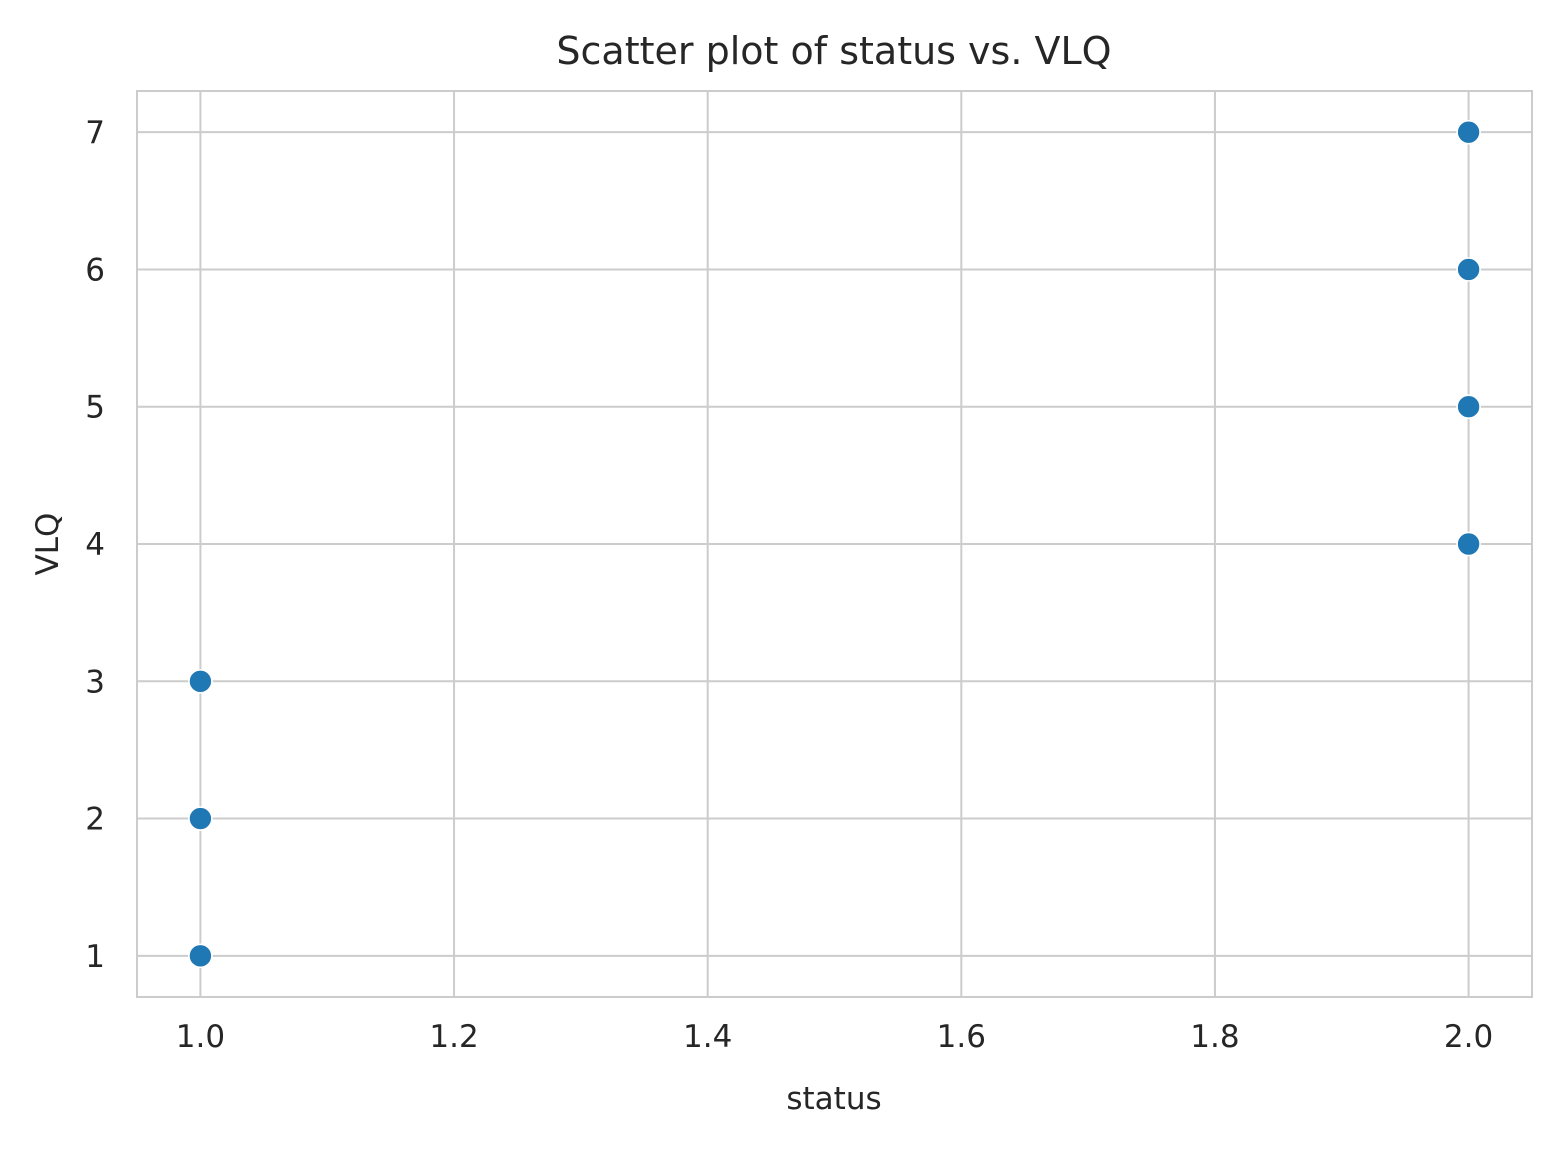  What do you see at coordinates (1214, 1037) in the screenshot?
I see `x-tick-label: 1.8` at bounding box center [1214, 1037].